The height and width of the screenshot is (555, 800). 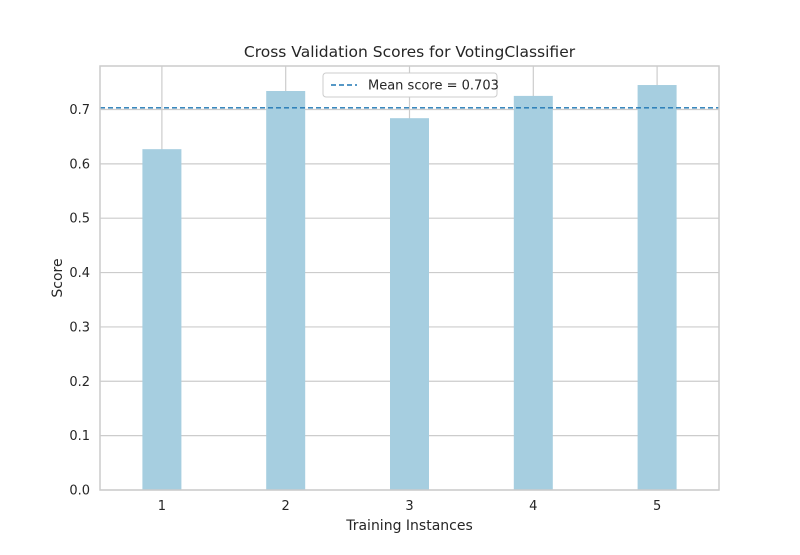 I want to click on x-tick-label: 4, so click(x=533, y=506).